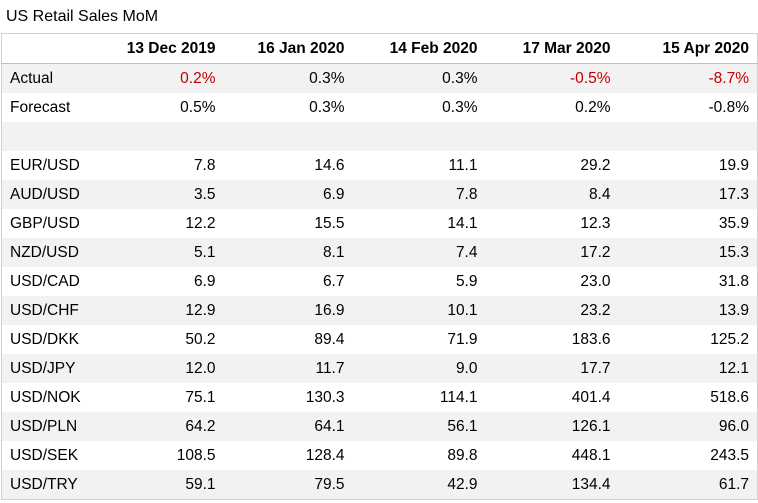 Image resolution: width=758 pixels, height=503 pixels. What do you see at coordinates (288, 48) in the screenshot?
I see `column-header-date: 16 Jan 2020` at bounding box center [288, 48].